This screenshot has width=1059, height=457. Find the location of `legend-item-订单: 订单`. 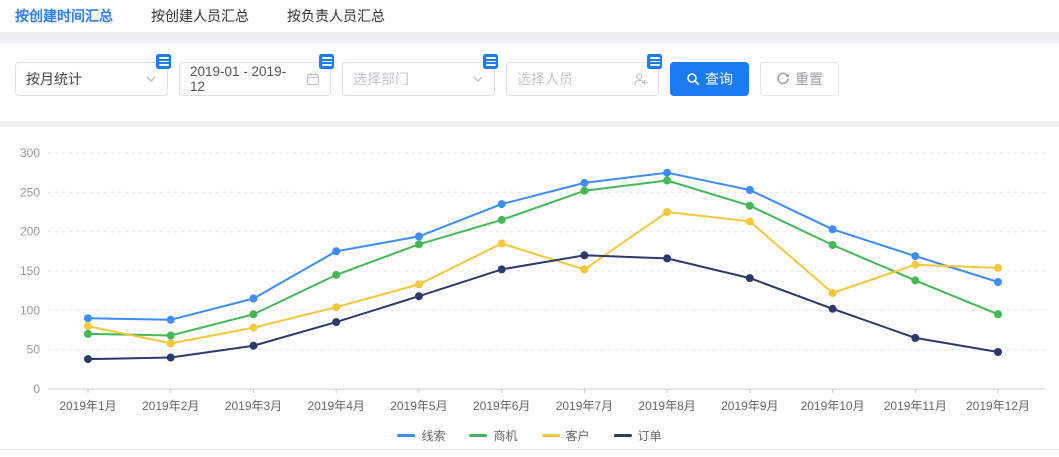

legend-item-订单: 订单 is located at coordinates (637, 435).